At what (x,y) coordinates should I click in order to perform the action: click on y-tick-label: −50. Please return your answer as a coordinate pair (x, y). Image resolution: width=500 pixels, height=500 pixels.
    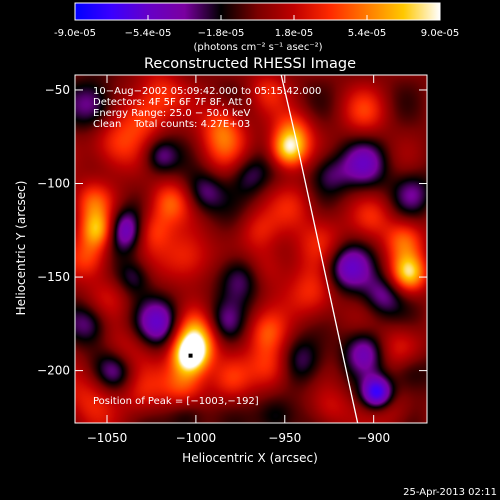
    Looking at the image, I should click on (57, 90).